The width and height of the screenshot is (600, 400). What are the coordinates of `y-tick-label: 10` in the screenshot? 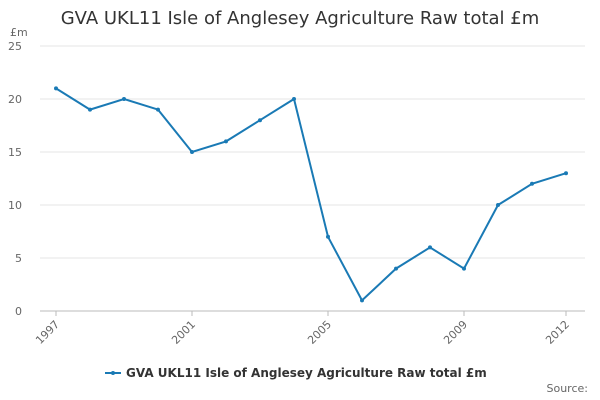 It's located at (15, 205).